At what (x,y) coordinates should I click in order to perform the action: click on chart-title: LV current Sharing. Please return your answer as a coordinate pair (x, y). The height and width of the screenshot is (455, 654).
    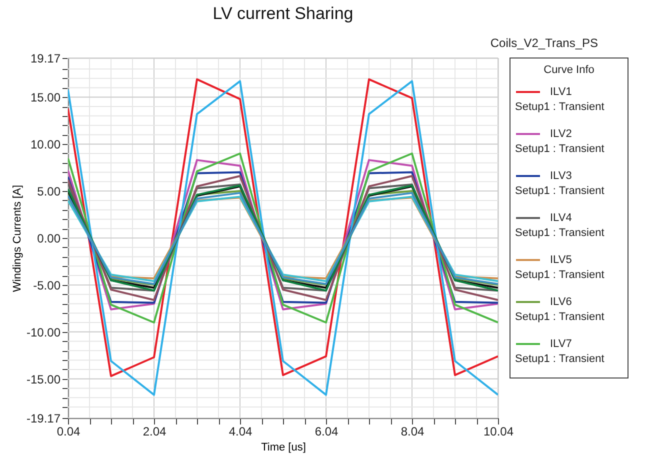
    Looking at the image, I should click on (283, 13).